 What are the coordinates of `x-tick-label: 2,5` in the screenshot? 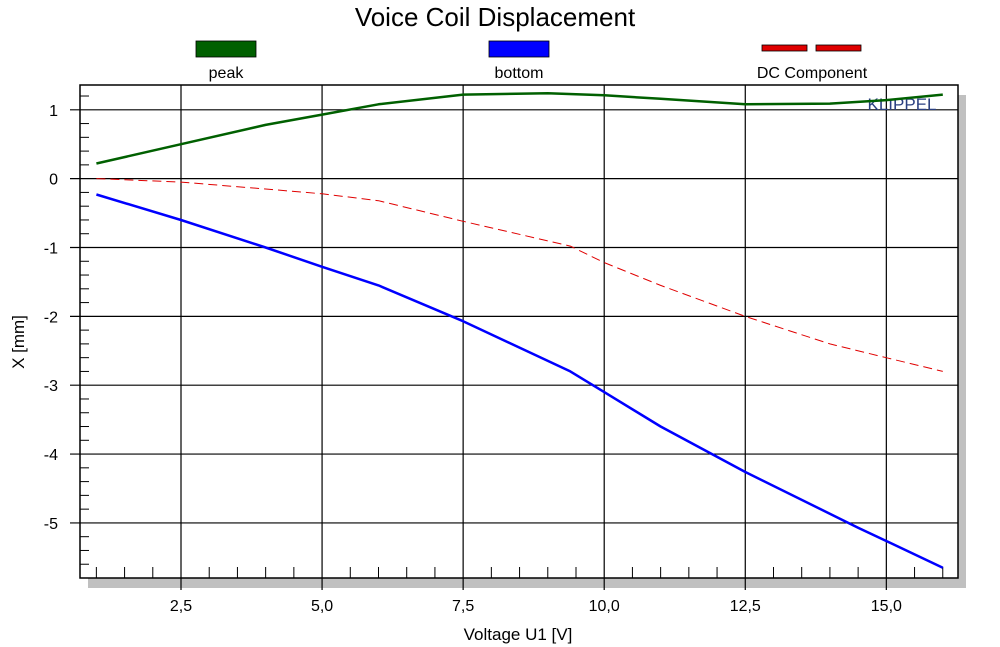 It's located at (181, 606).